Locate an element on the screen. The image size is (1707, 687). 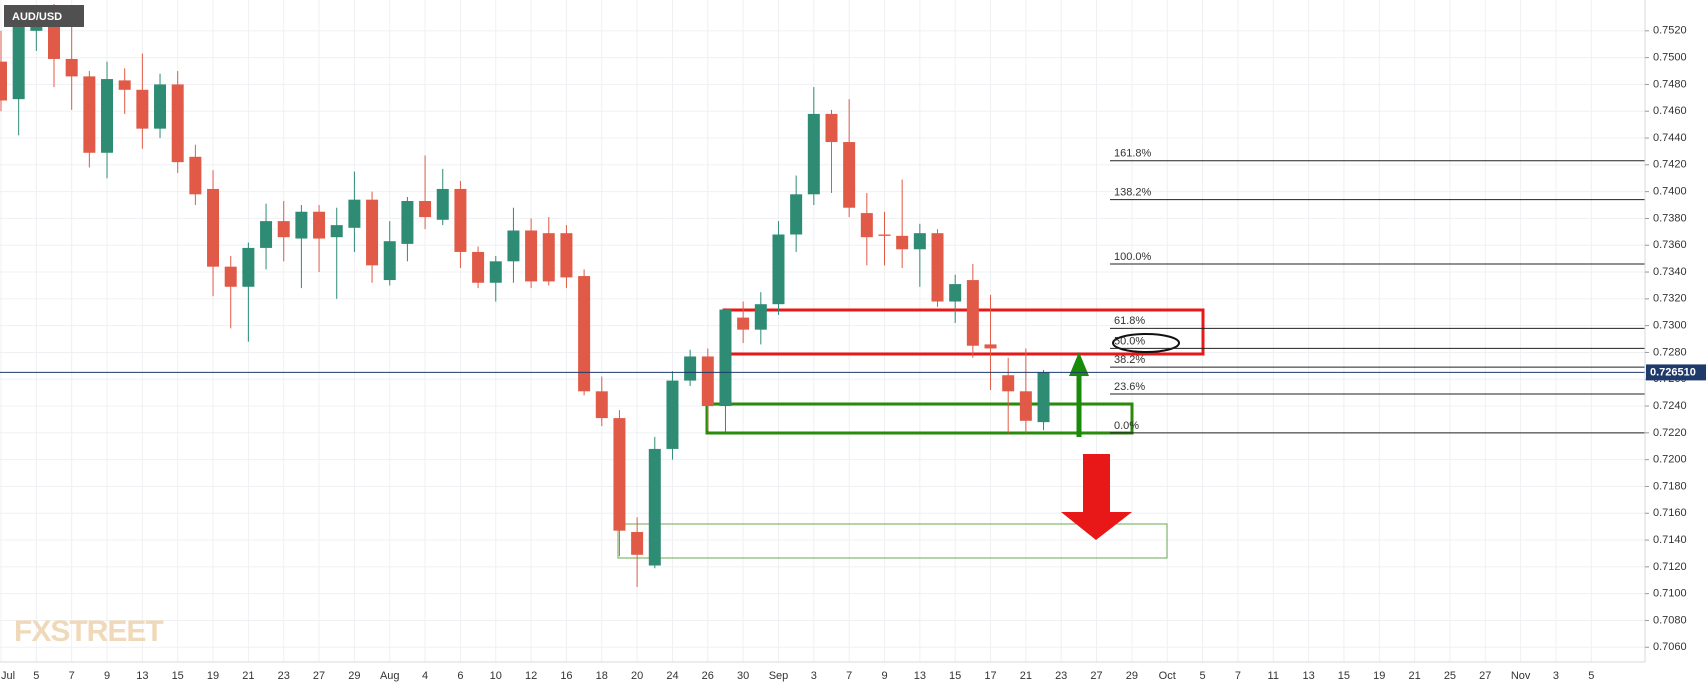
y-tick-label: 0.7500 is located at coordinates (1670, 58).